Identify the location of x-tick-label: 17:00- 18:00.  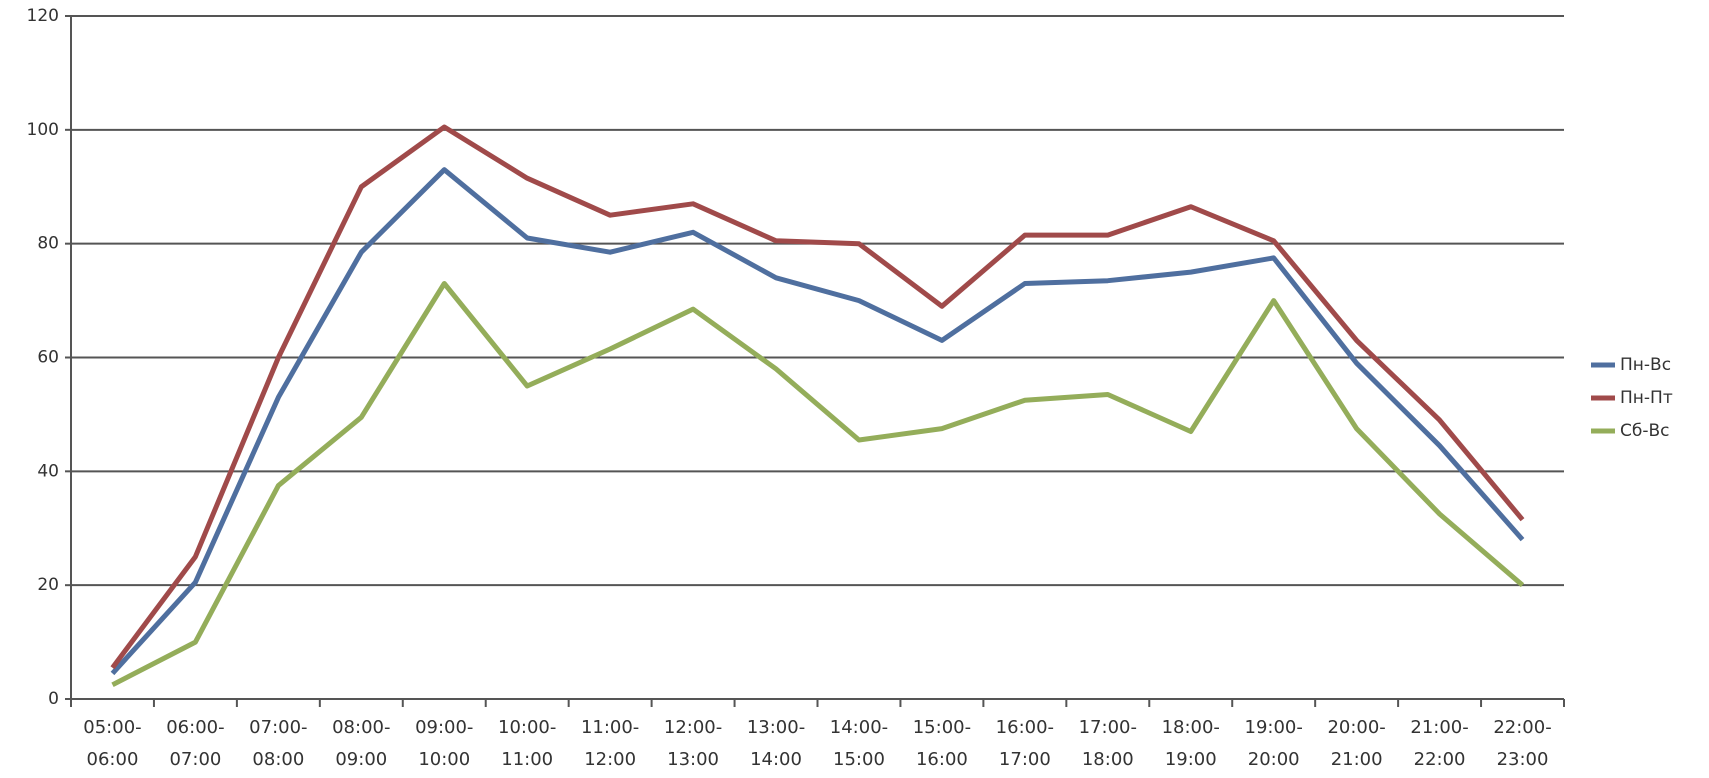
(1107, 743).